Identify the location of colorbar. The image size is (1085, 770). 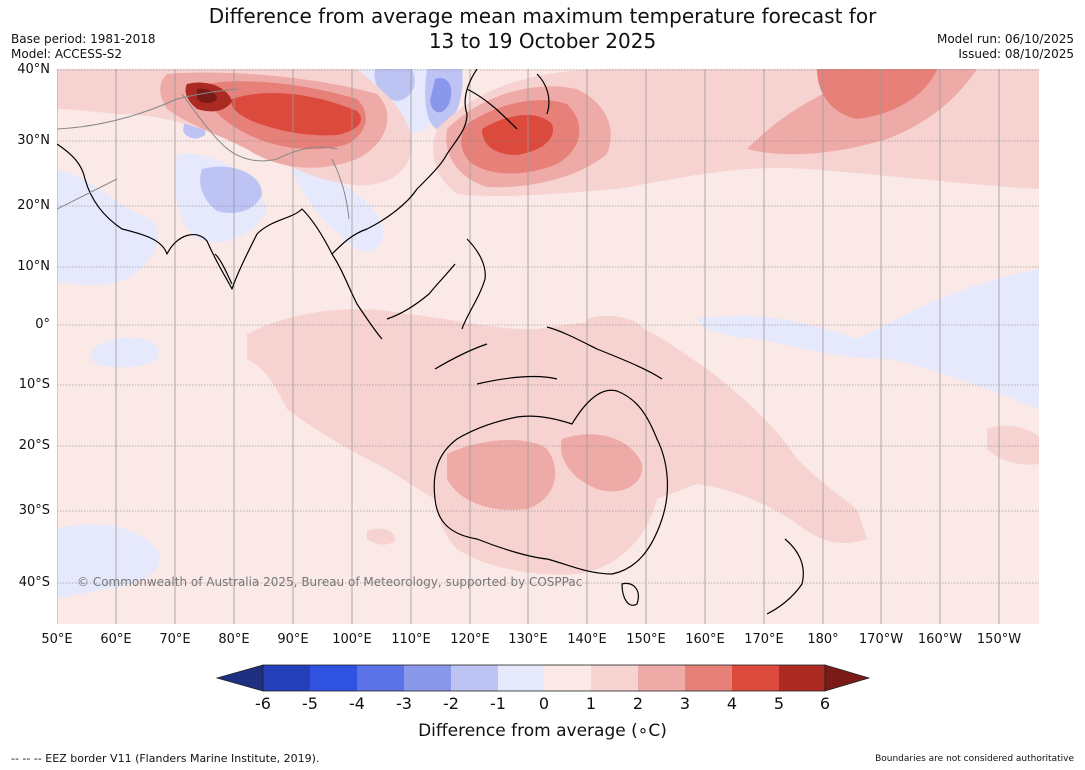
(543, 678).